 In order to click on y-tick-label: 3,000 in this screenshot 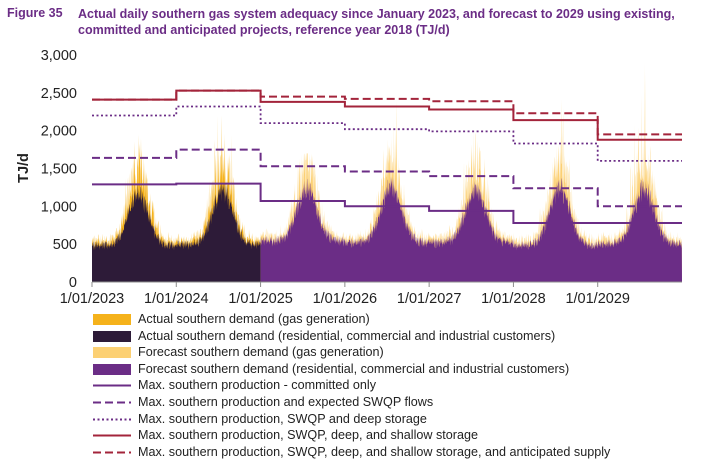, I will do `click(59, 56)`.